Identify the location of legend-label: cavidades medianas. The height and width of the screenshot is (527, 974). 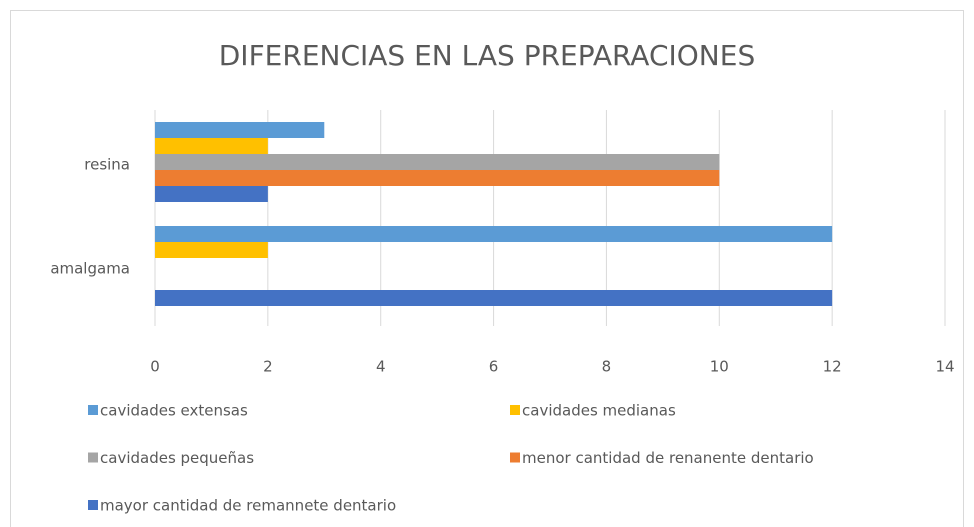
(599, 411).